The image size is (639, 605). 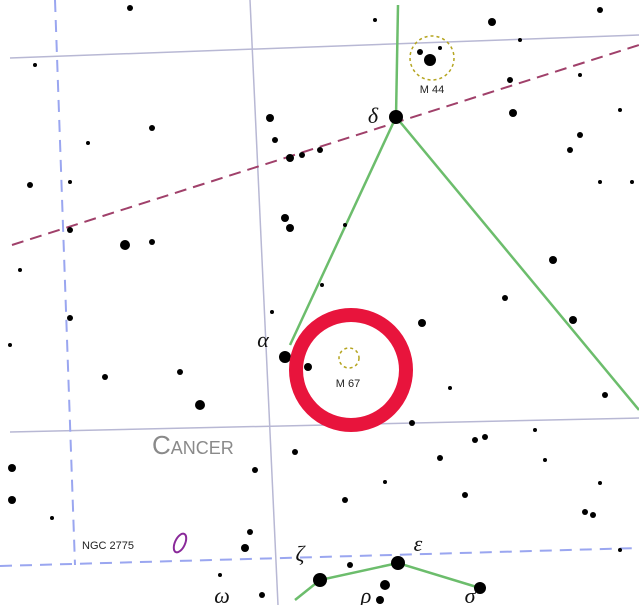 What do you see at coordinates (351, 370) in the screenshot?
I see `highlight-circle` at bounding box center [351, 370].